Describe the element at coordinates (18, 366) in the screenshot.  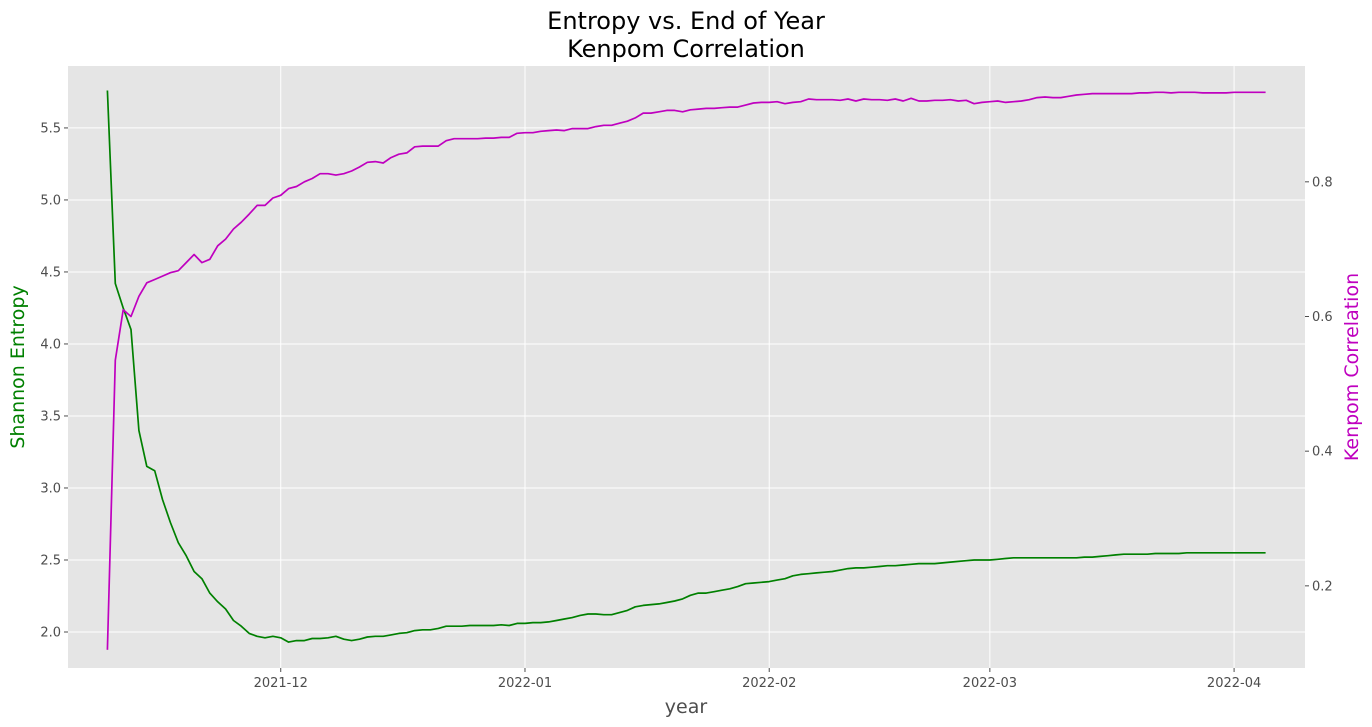
I see `y-left-axis-label: Shannon Entropy` at that location.